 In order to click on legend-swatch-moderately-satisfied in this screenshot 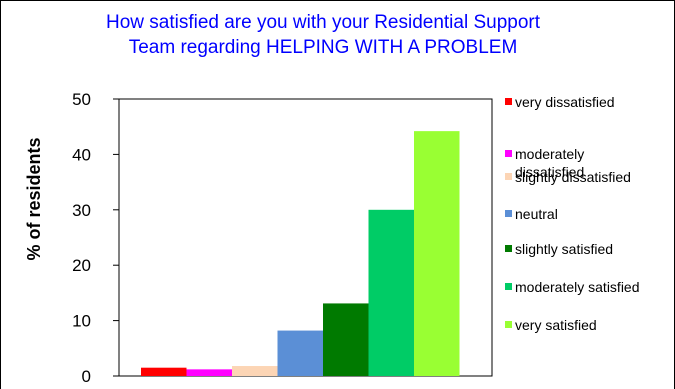, I will do `click(508, 286)`.